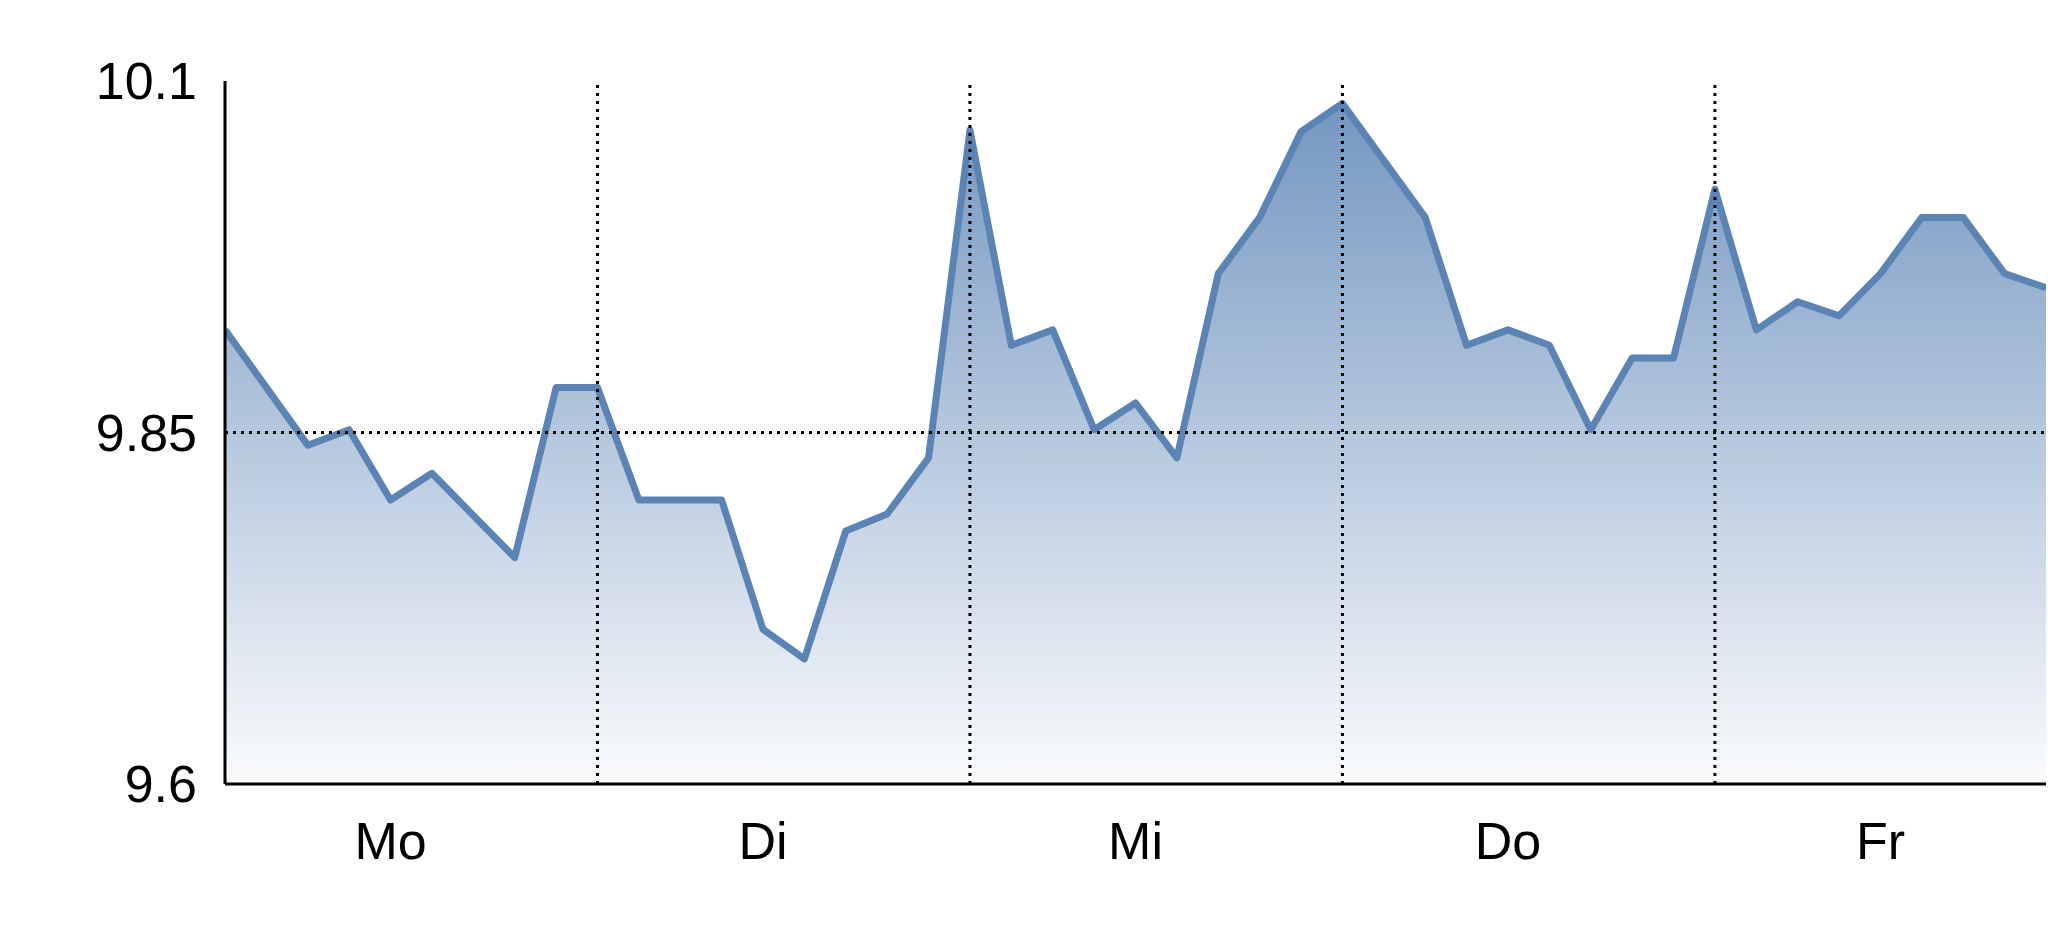 The height and width of the screenshot is (937, 2048). Describe the element at coordinates (146, 432) in the screenshot. I see `y-tick-label: 9.85` at that location.